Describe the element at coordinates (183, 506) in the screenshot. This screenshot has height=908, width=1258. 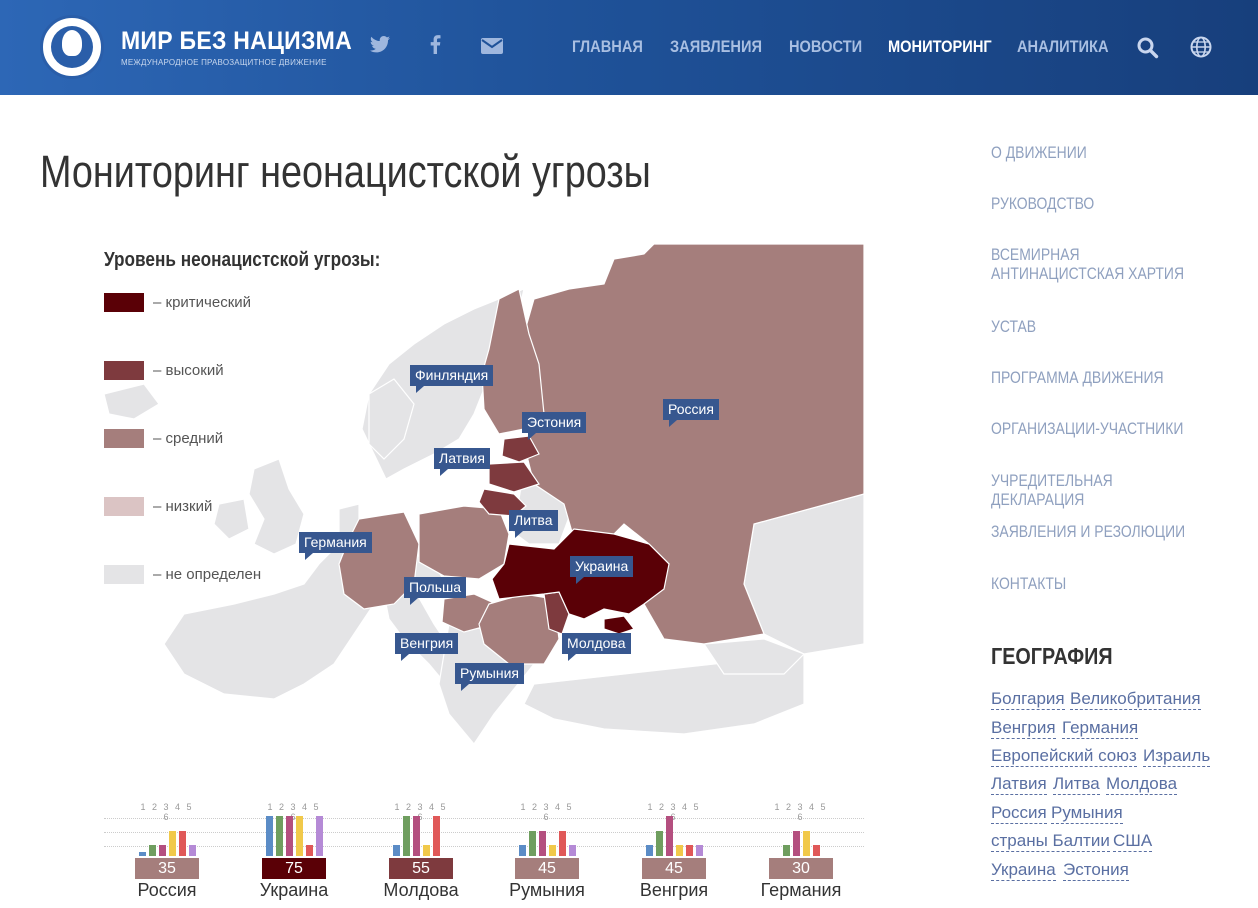
I see `legend-label-low: – низкий` at that location.